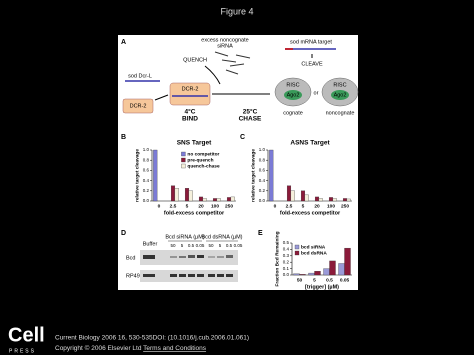  I want to click on y-tick-label: 0.1, so click(286, 268).